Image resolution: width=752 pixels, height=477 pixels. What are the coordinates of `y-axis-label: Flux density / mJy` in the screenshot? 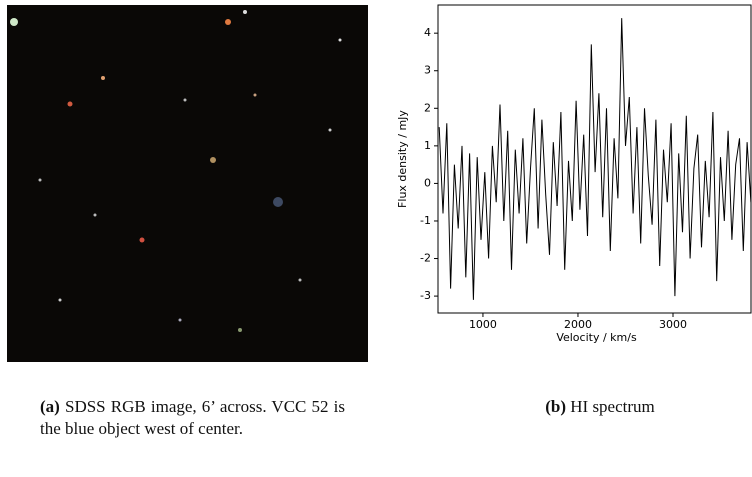 It's located at (402, 159).